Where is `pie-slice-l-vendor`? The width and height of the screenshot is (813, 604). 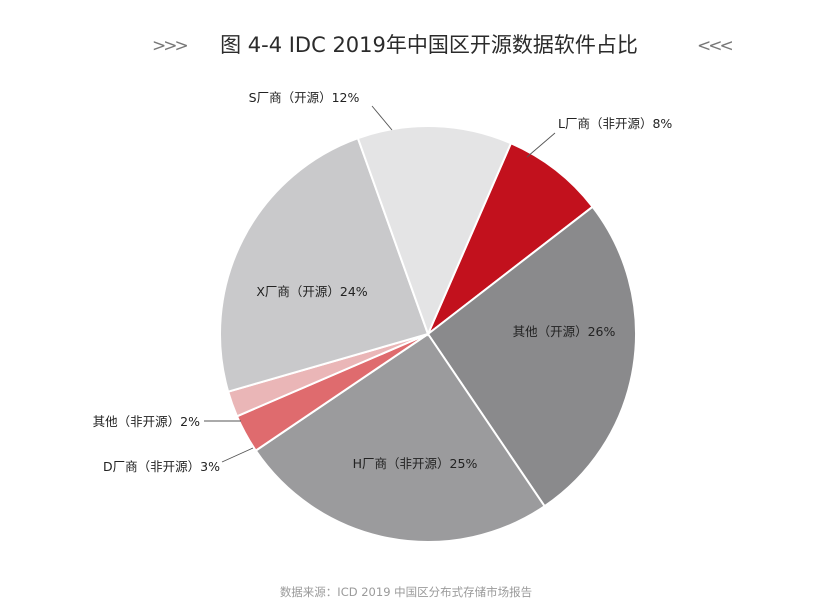 pie-slice-l-vendor is located at coordinates (510, 238).